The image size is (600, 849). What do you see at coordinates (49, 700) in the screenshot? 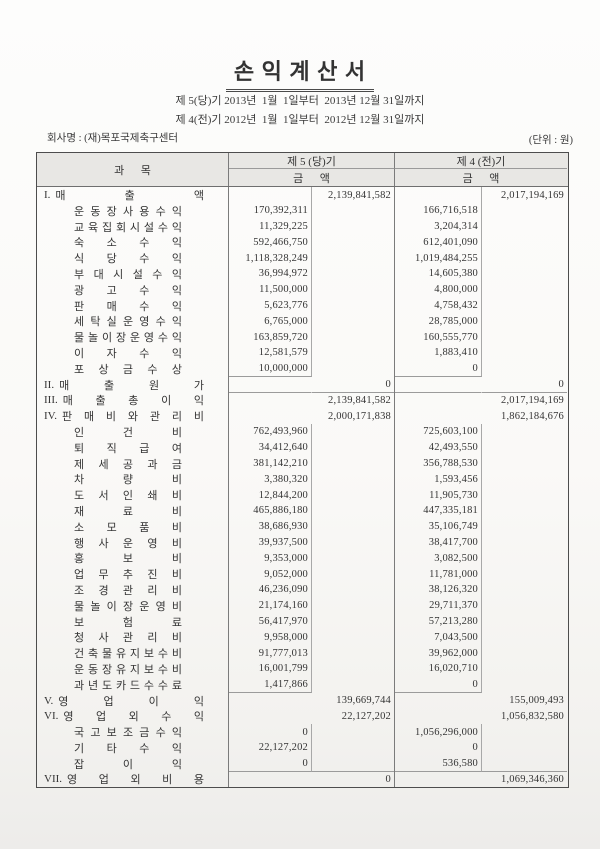
I see `account-prefix: V.` at bounding box center [49, 700].